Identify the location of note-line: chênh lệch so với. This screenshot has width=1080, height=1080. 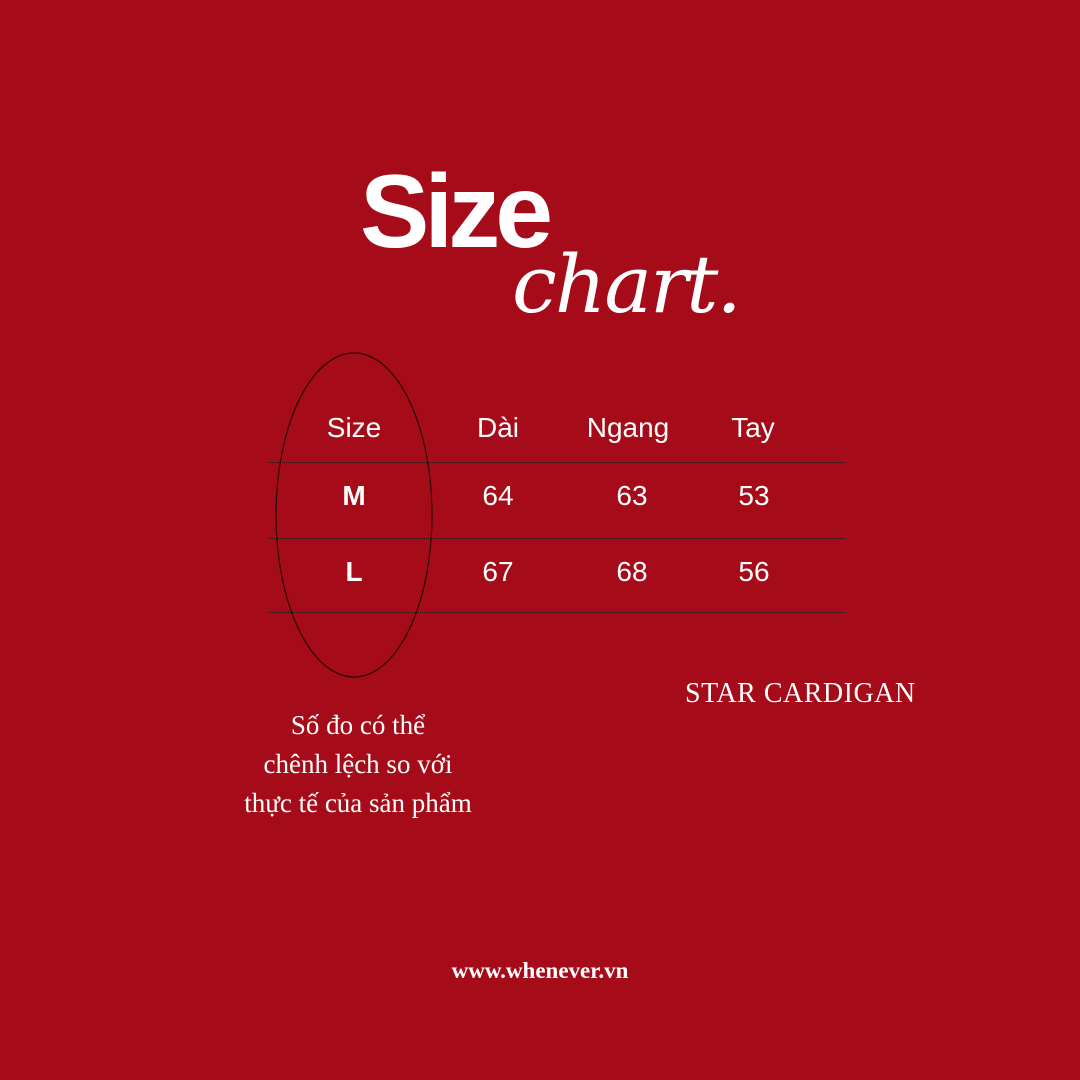
(358, 764).